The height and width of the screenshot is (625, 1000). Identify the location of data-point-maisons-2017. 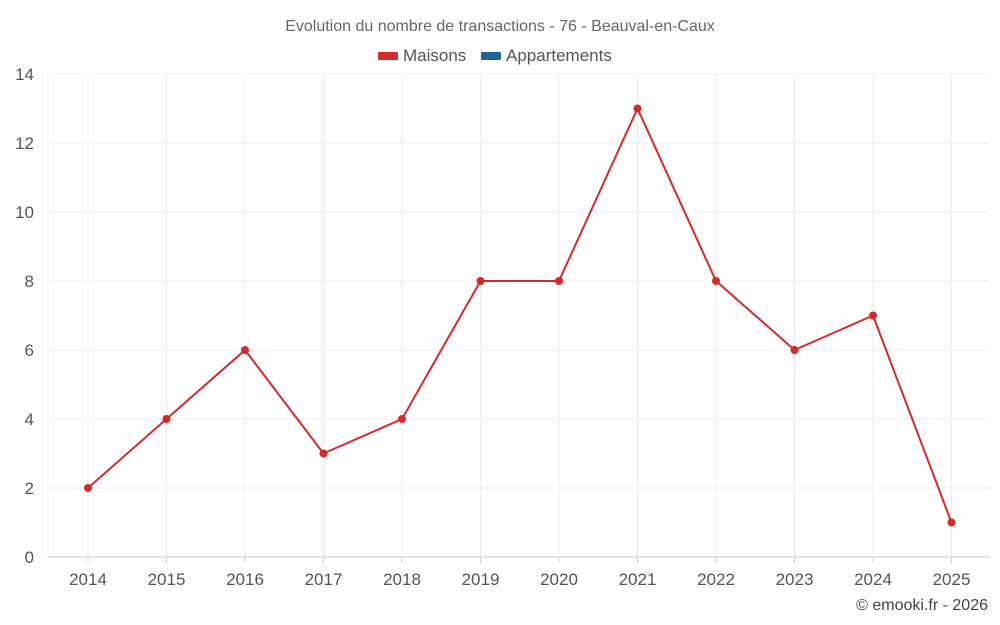
(323, 453).